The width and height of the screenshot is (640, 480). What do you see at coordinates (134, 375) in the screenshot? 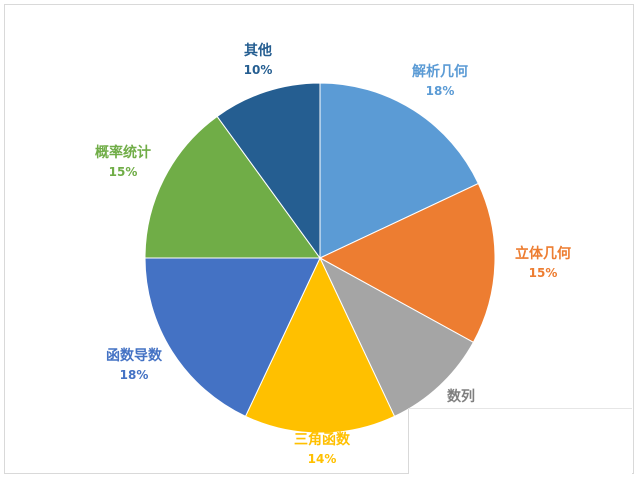
I see `slice-pct-5: 18%` at bounding box center [134, 375].